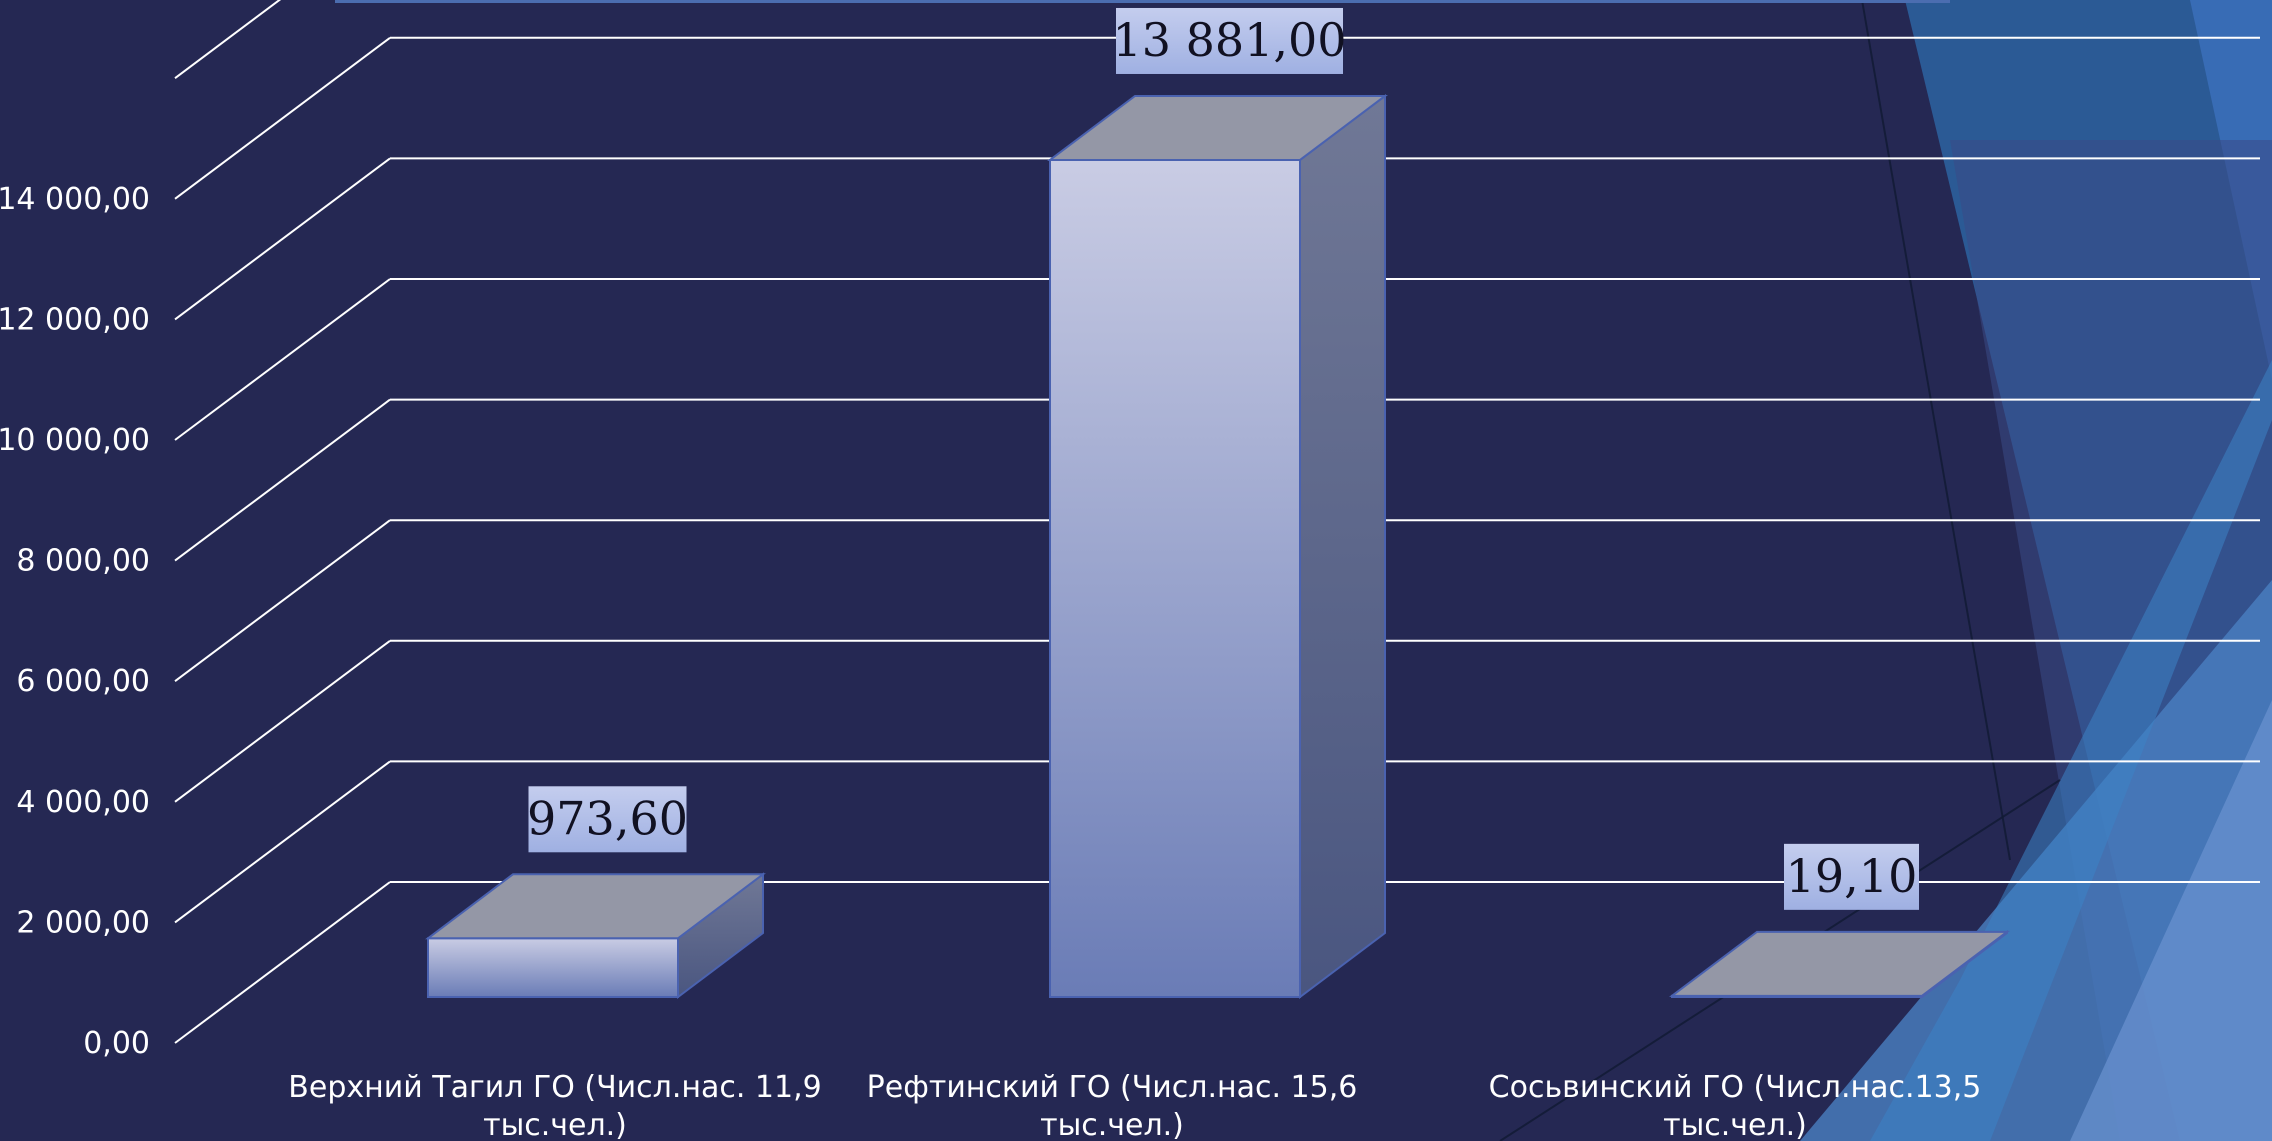  I want to click on y-tick-label: 2 000,00, so click(83, 922).